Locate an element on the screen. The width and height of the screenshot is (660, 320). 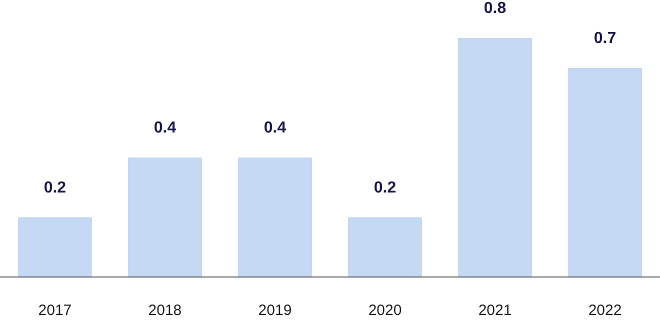
x-tick-label: 2021 is located at coordinates (495, 310).